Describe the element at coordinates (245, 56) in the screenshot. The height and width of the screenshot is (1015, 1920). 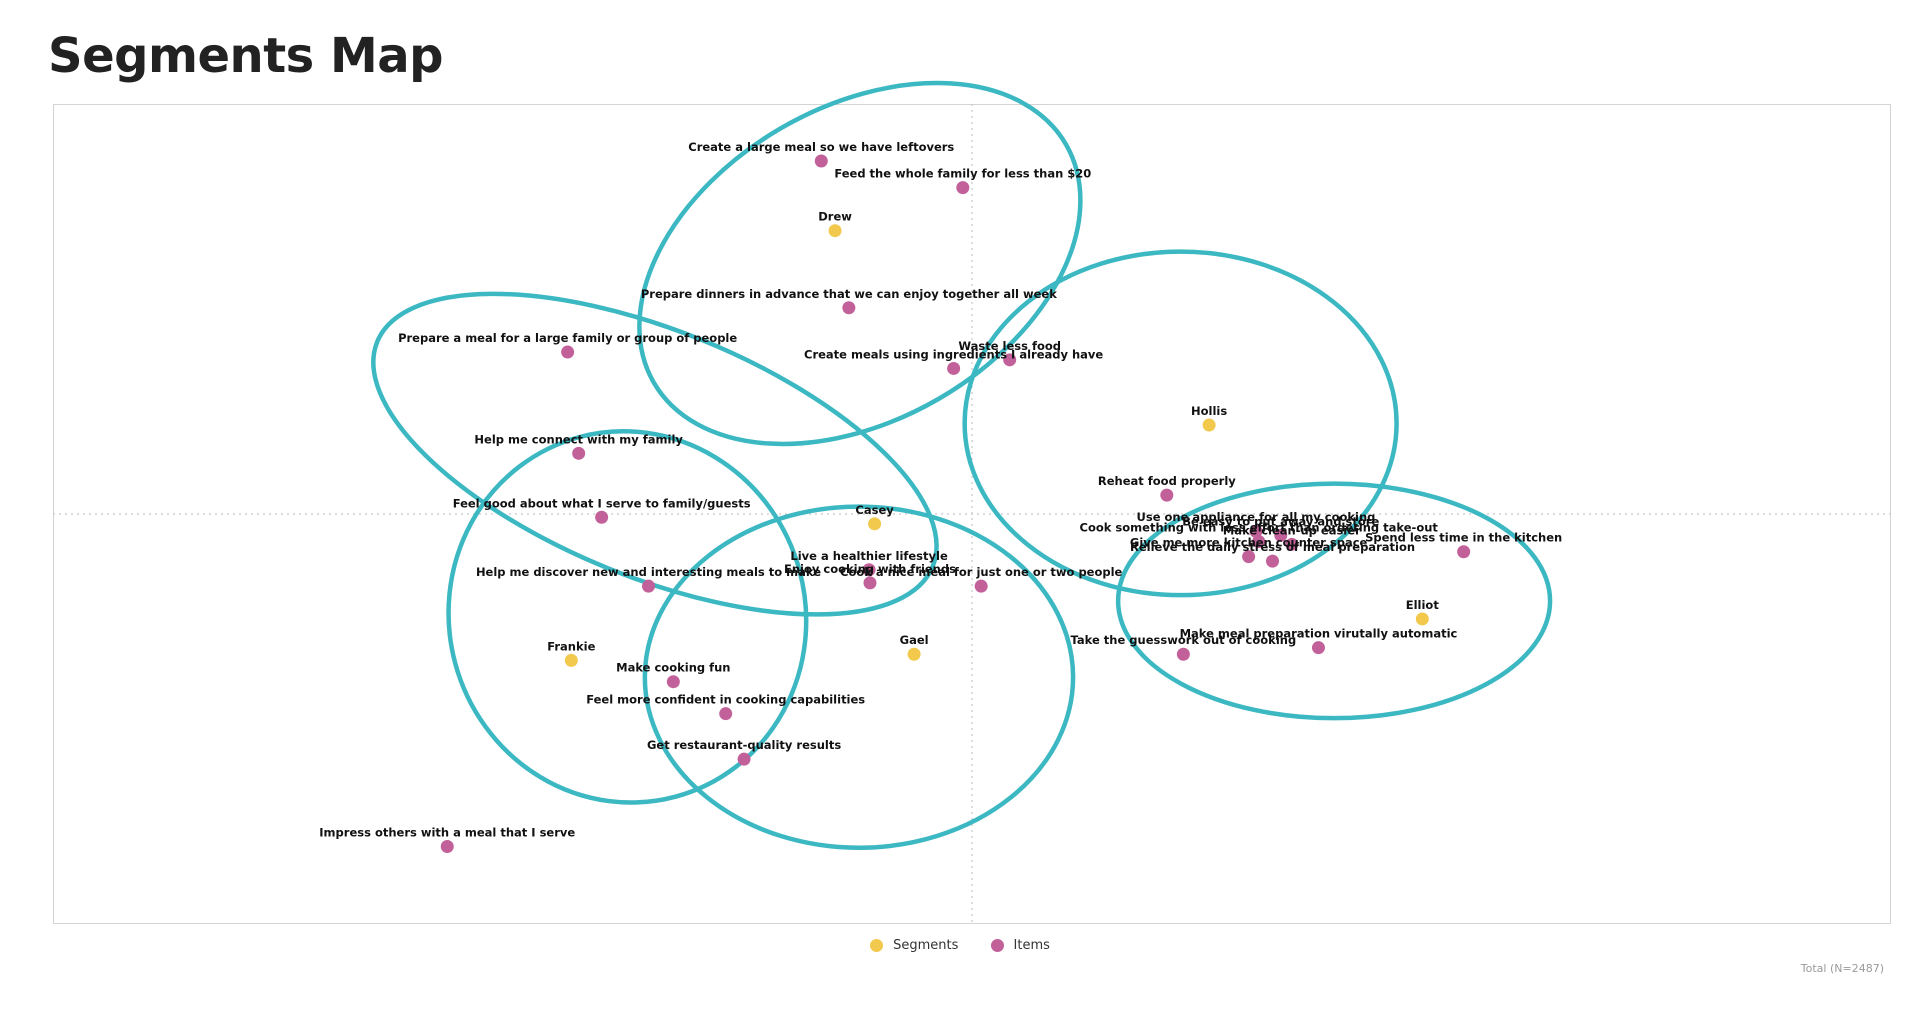
I see `page-title: Segments Map` at that location.